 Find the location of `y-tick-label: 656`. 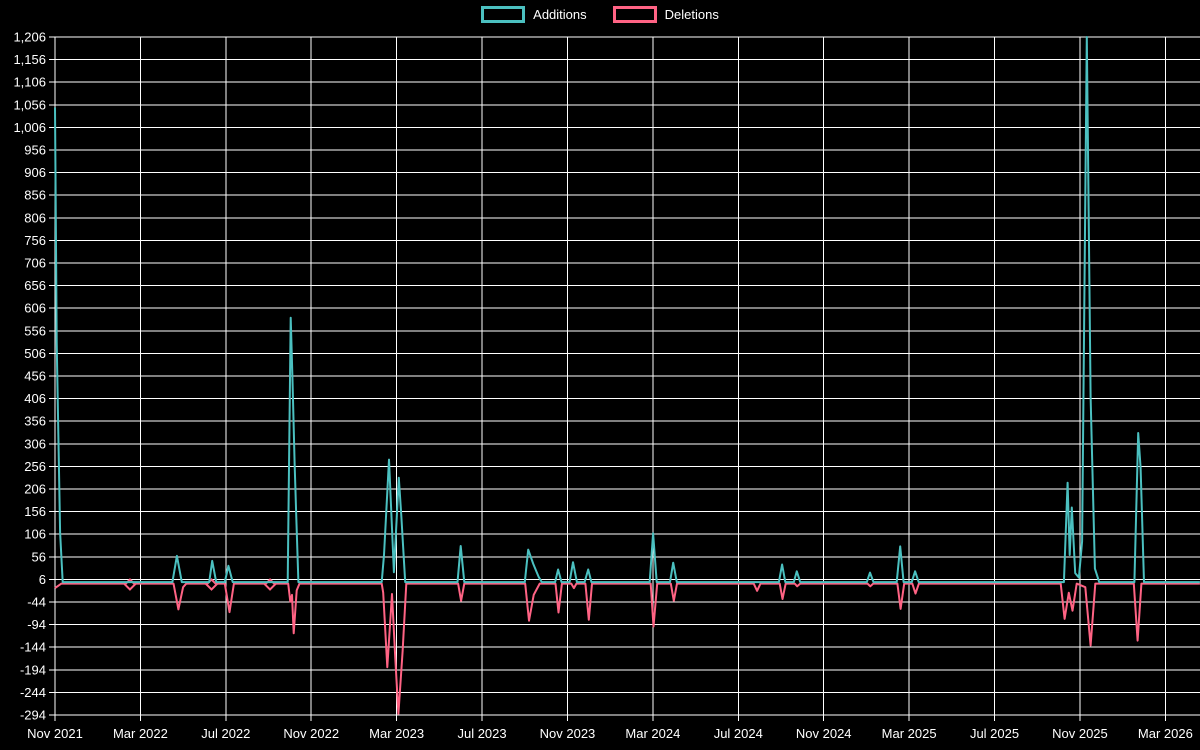

y-tick-label: 656 is located at coordinates (35, 285).